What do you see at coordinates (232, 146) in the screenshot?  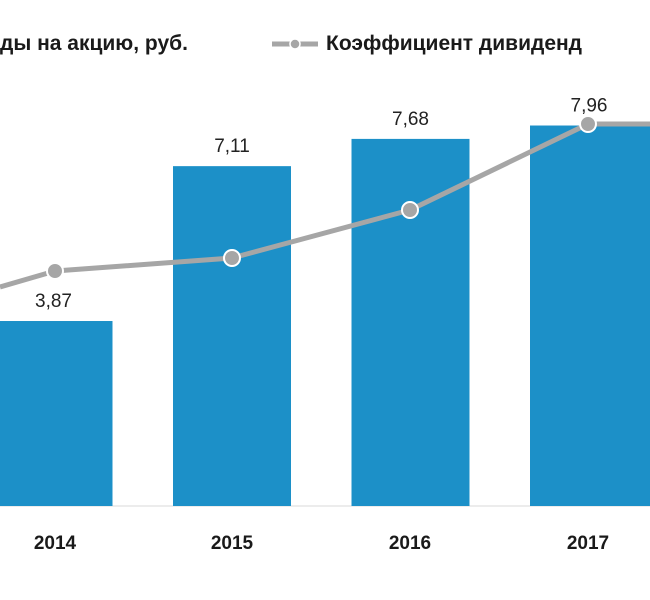 I see `bar-label-2015: 7,11` at bounding box center [232, 146].